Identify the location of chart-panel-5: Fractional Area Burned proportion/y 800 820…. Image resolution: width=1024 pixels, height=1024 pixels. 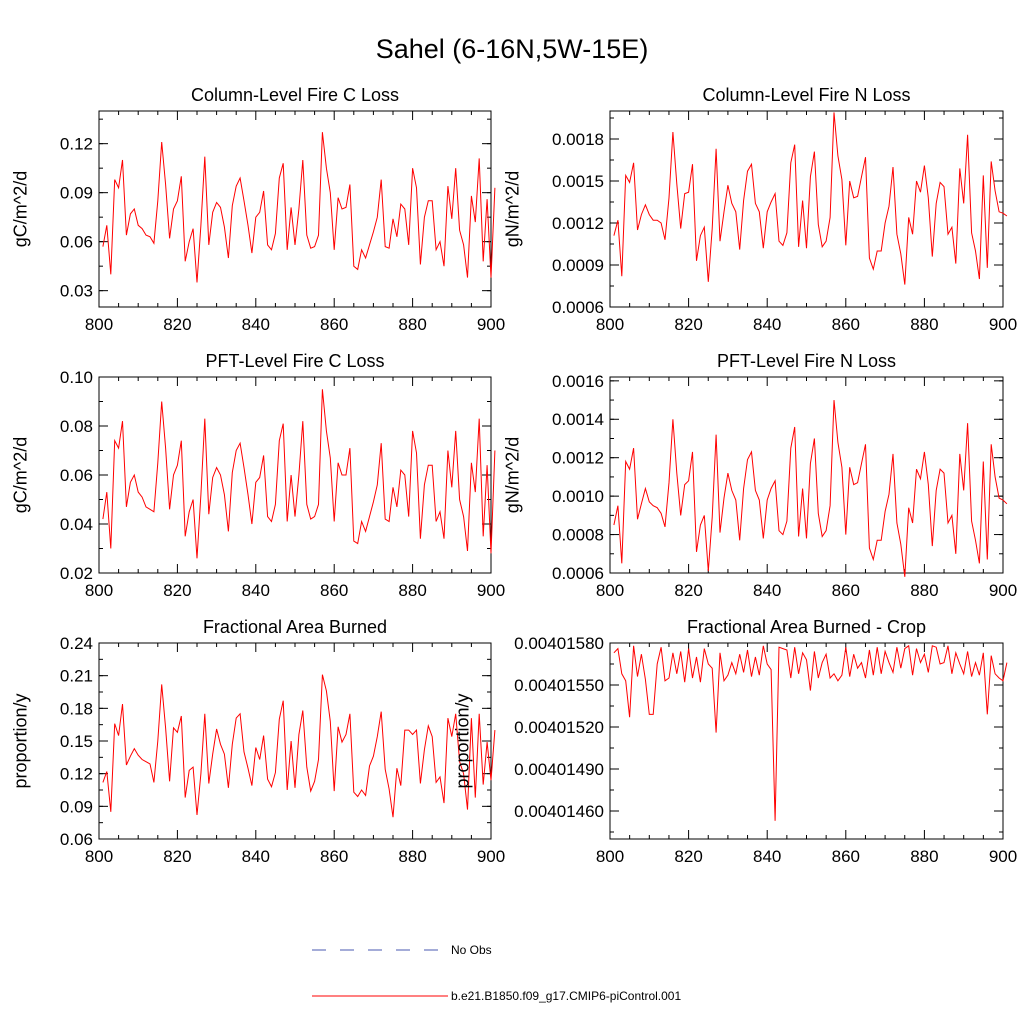
(257, 741).